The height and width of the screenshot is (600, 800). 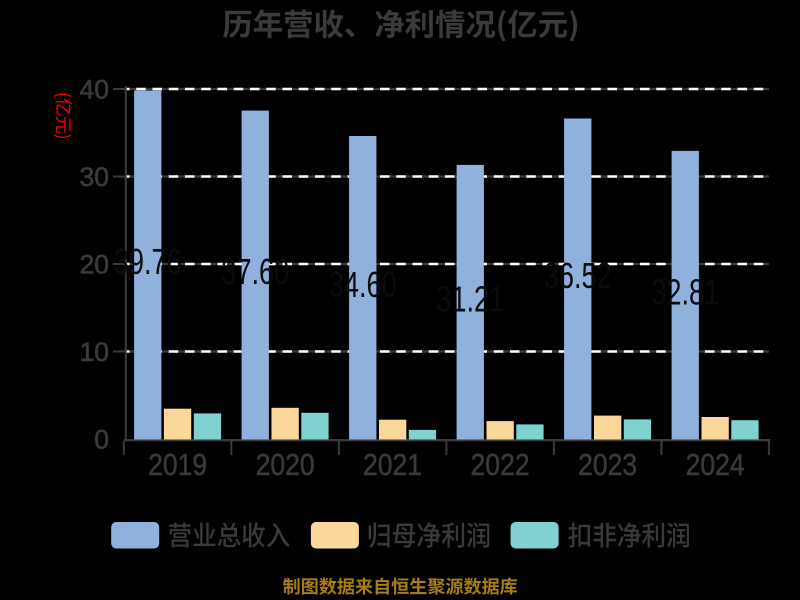 What do you see at coordinates (578, 276) in the screenshot?
I see `svg-text: 36.52` at bounding box center [578, 276].